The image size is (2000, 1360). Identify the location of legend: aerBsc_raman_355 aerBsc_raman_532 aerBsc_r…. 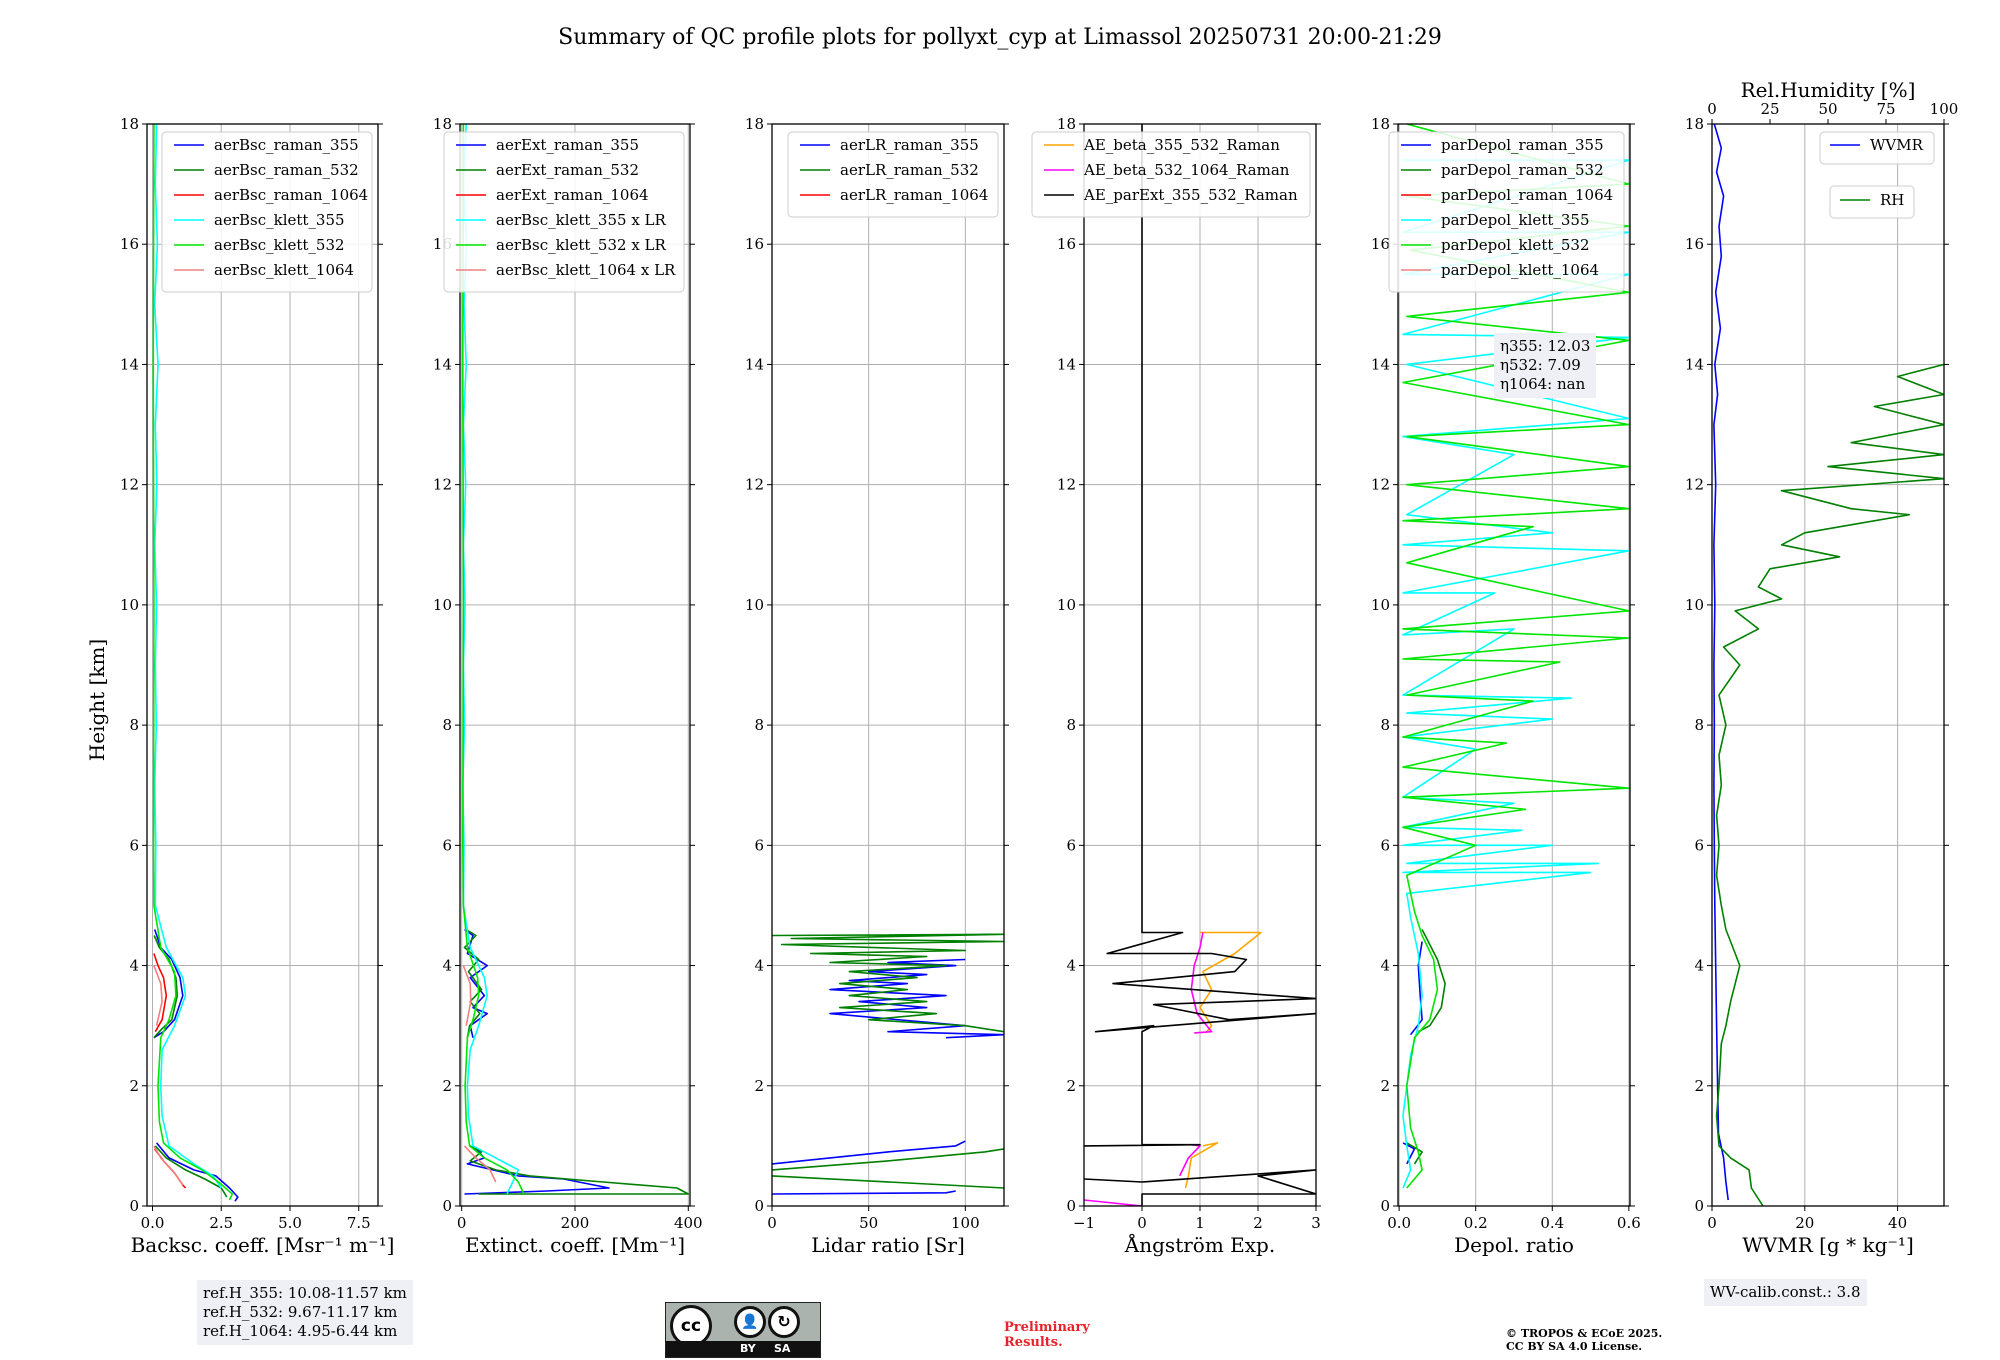
(267, 212).